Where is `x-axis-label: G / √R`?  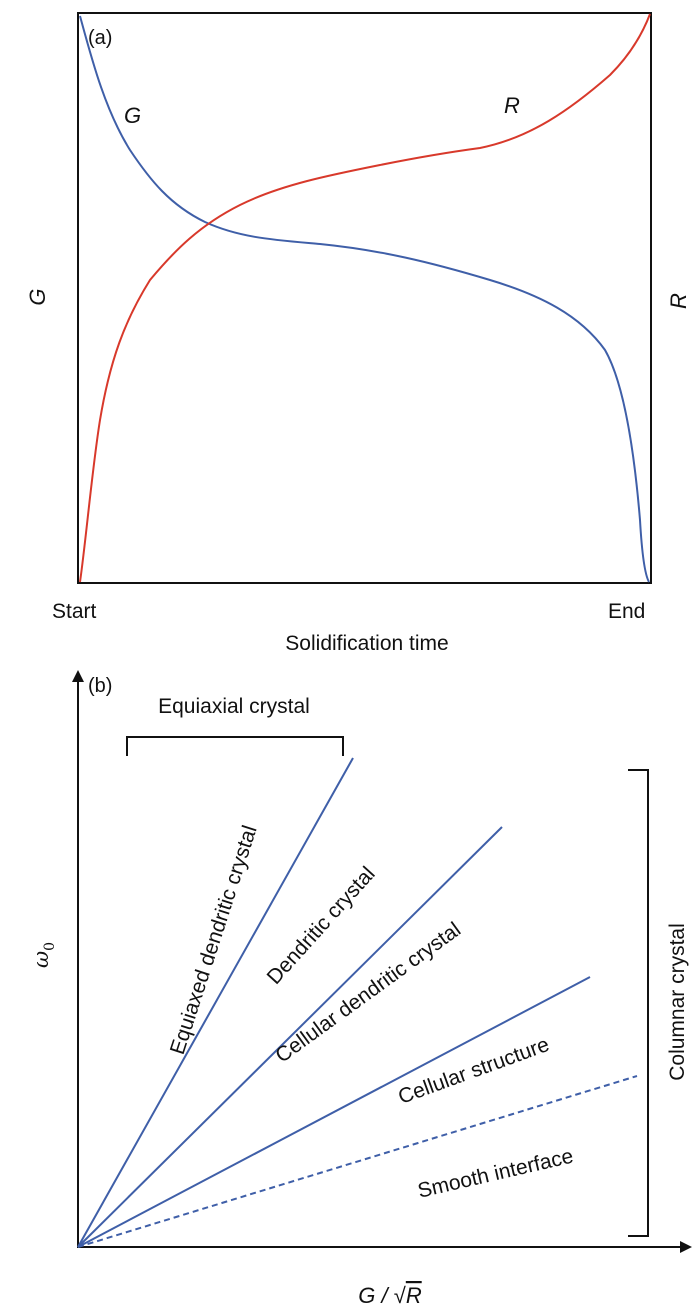 x-axis-label: G / √R is located at coordinates (390, 1295).